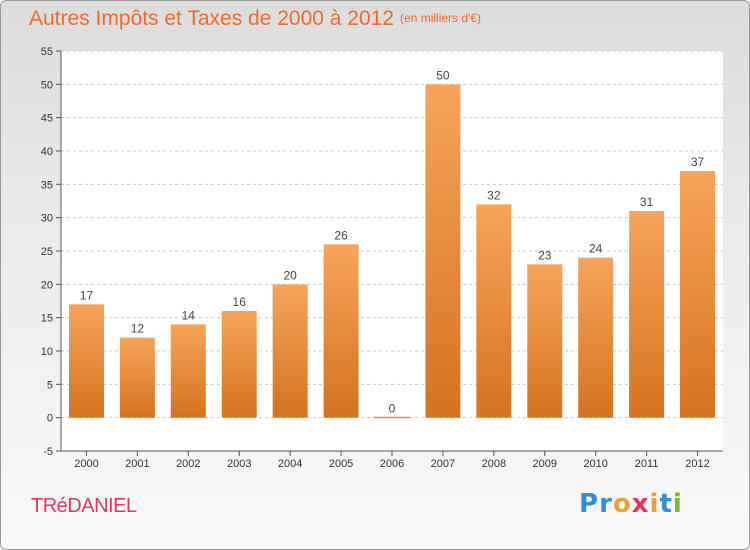 The image size is (750, 550). What do you see at coordinates (595, 464) in the screenshot?
I see `x-tick-label: 2010` at bounding box center [595, 464].